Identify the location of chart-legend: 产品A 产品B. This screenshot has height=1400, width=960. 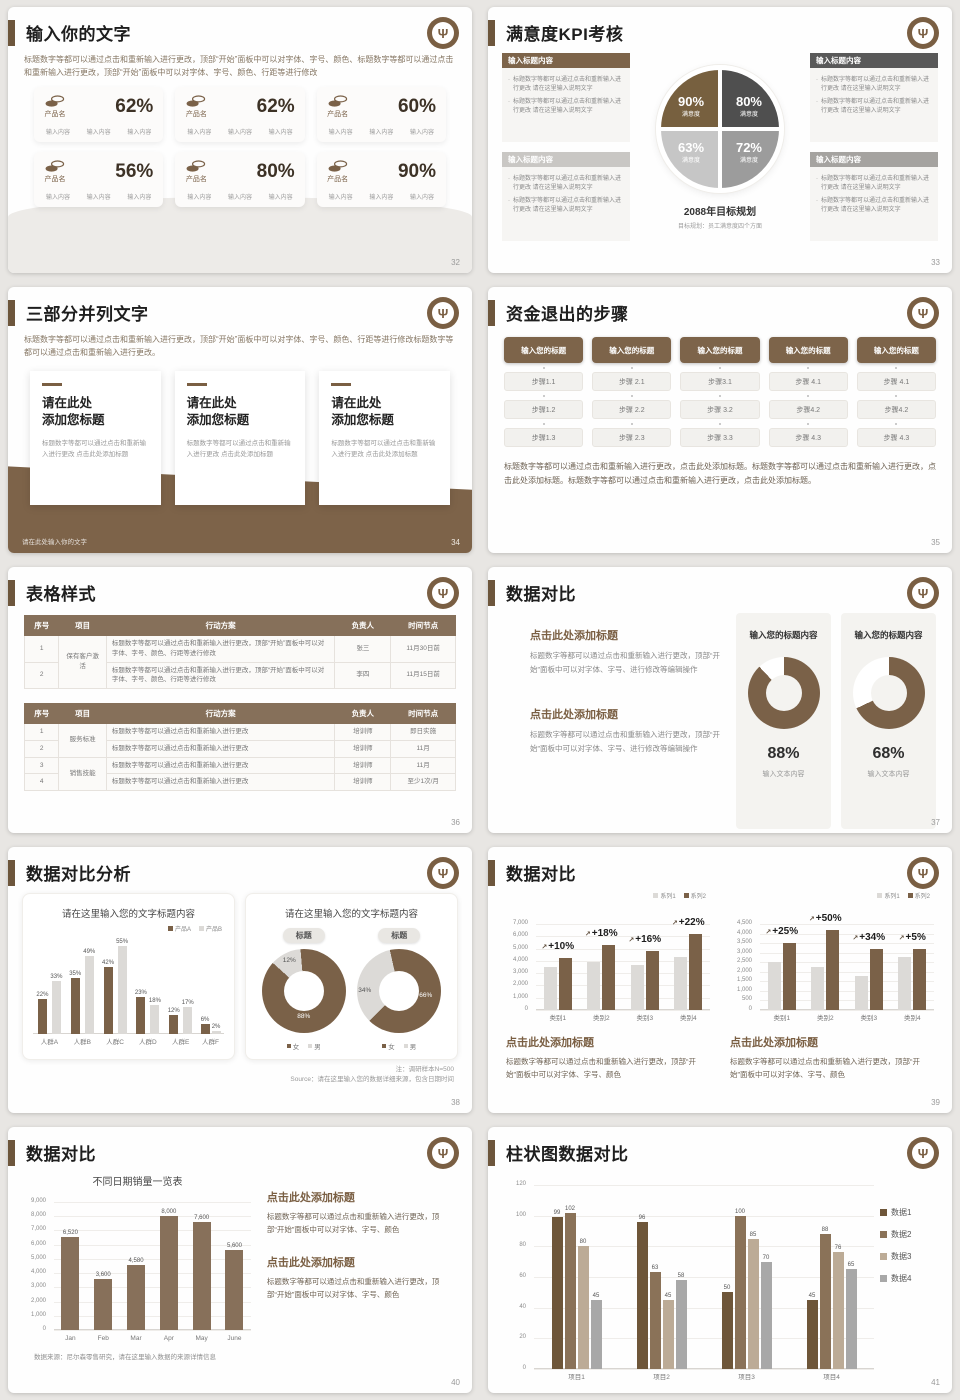
(194, 928).